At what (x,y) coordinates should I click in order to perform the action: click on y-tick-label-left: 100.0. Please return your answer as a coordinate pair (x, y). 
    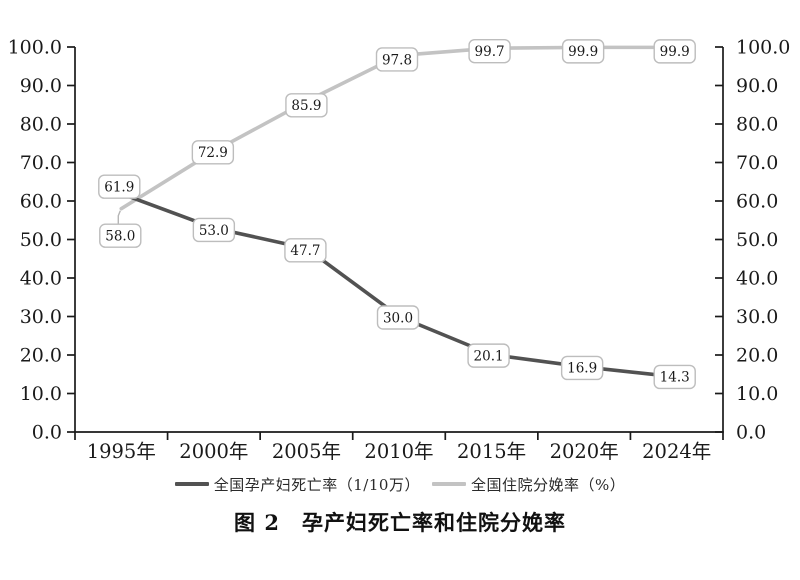
    Looking at the image, I should click on (35, 48).